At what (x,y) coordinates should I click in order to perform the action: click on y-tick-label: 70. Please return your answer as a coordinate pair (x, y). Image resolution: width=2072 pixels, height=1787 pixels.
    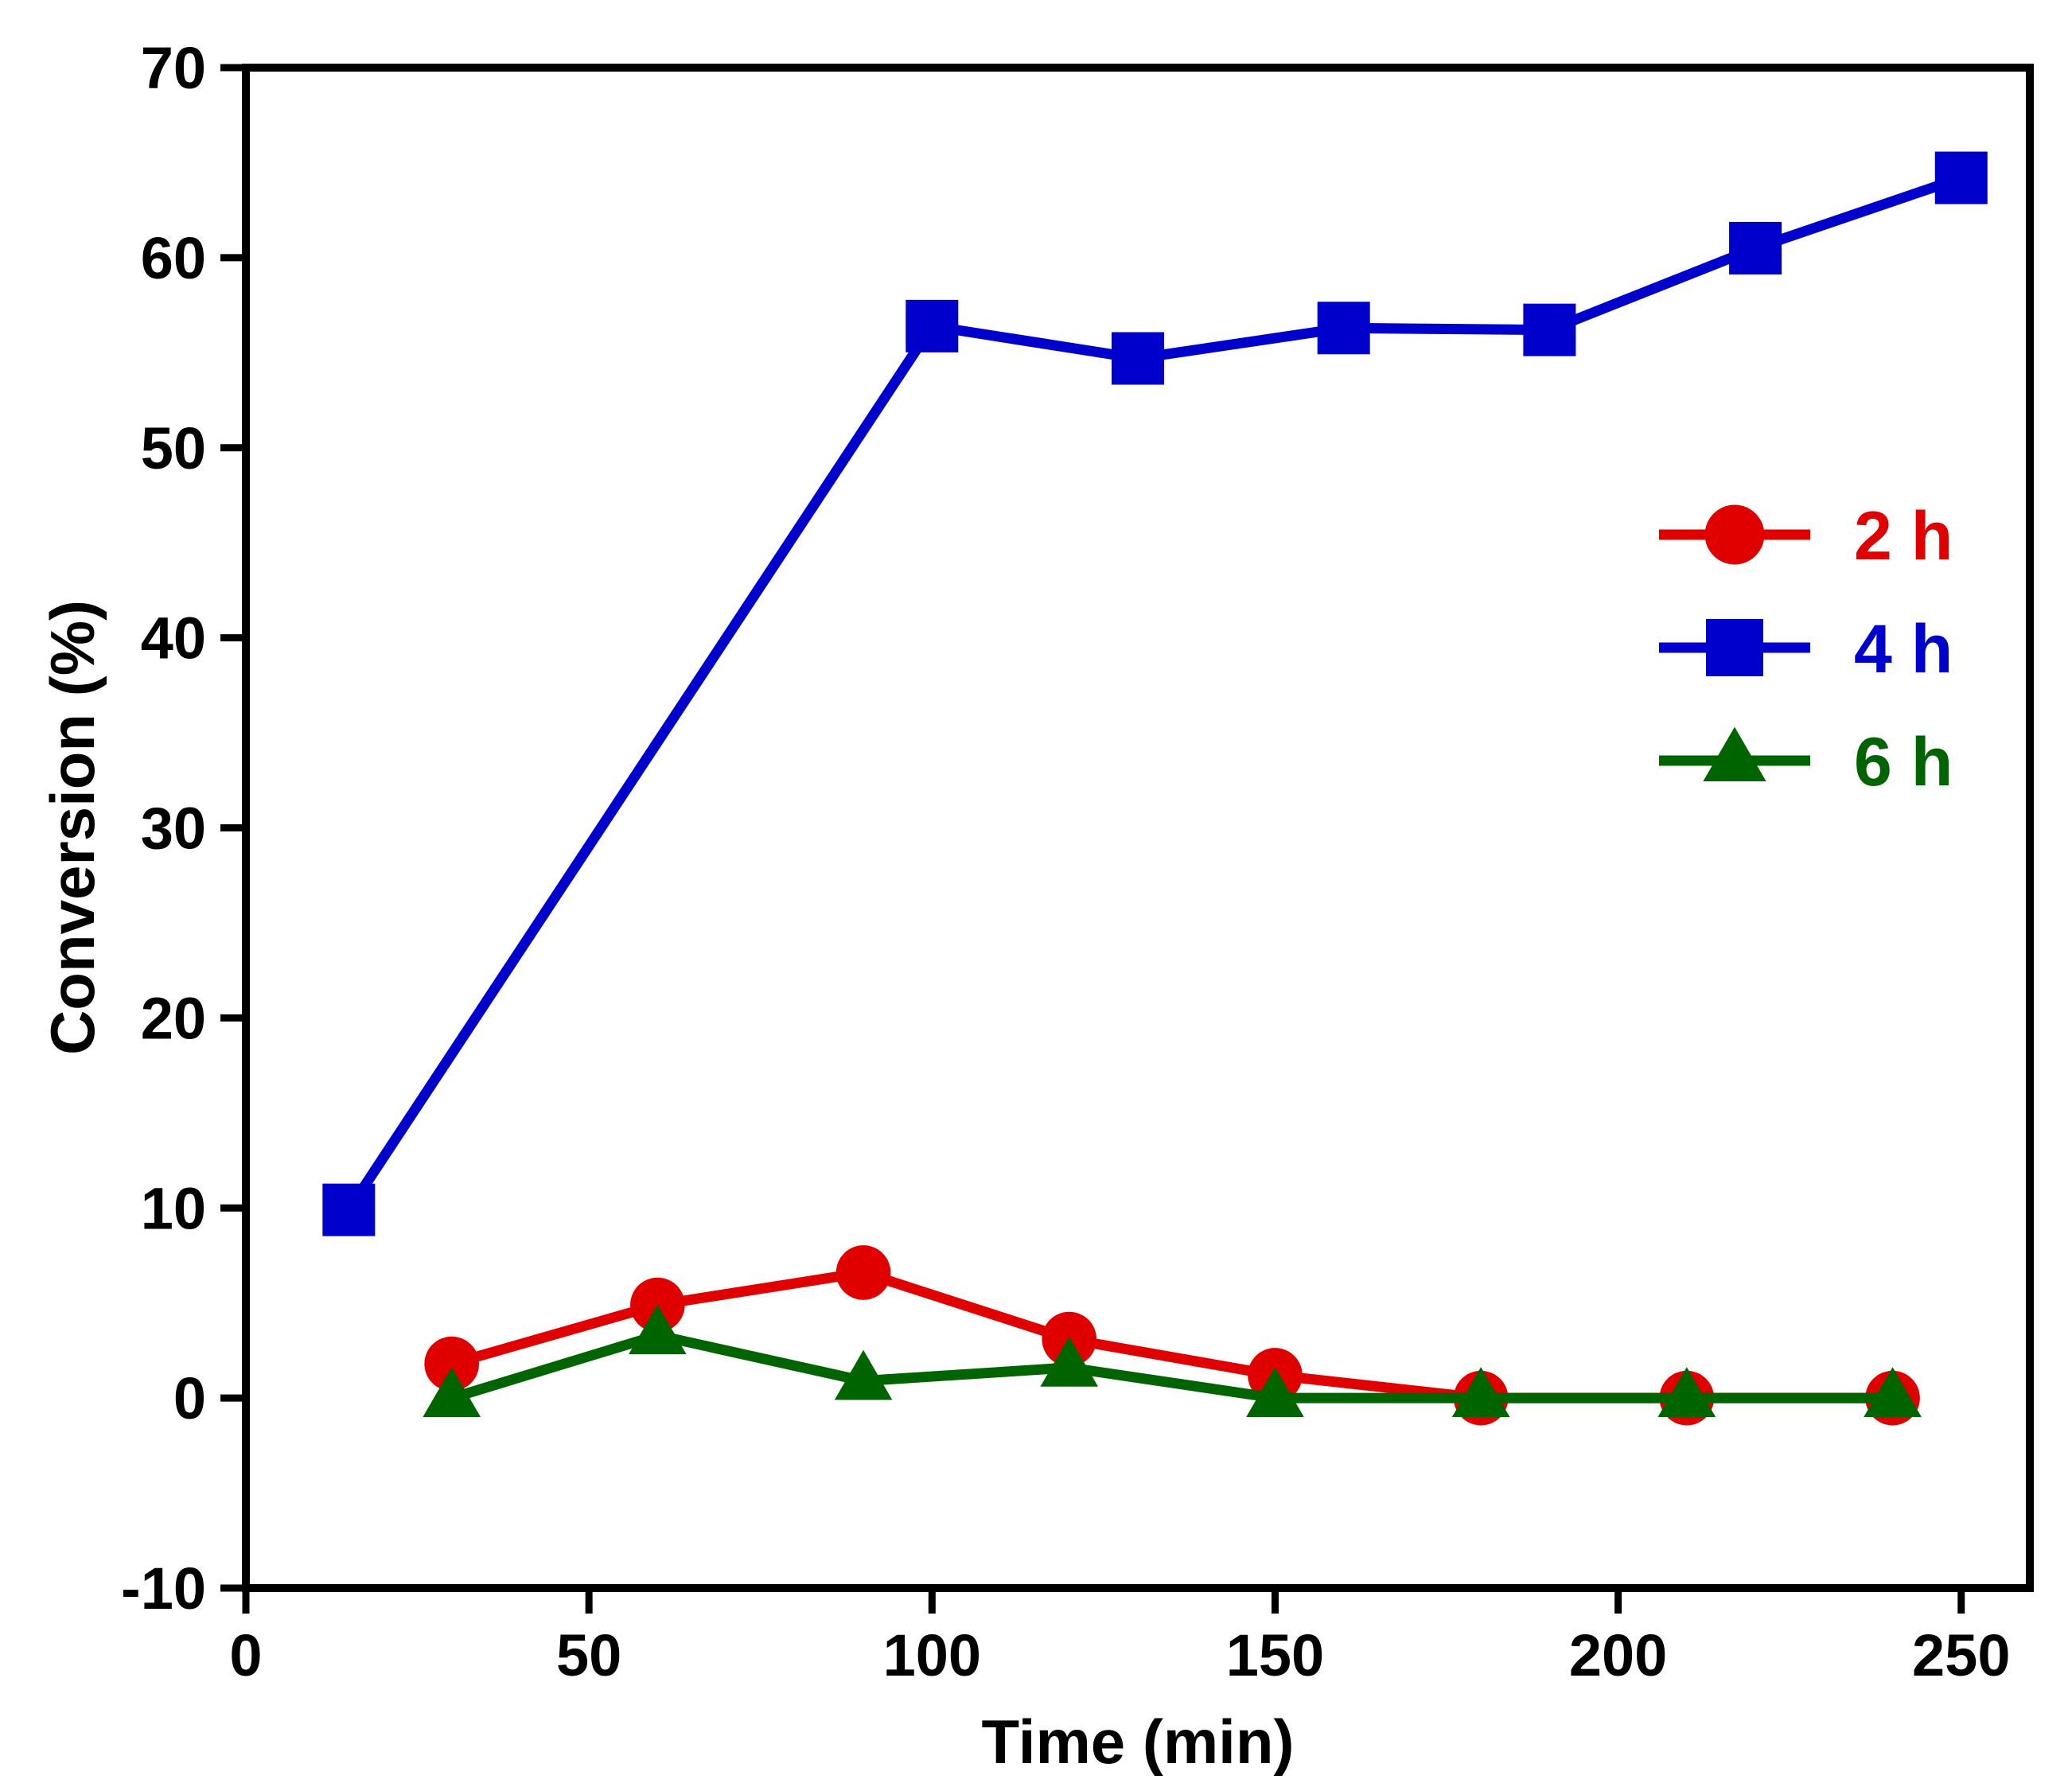
    Looking at the image, I should click on (173, 68).